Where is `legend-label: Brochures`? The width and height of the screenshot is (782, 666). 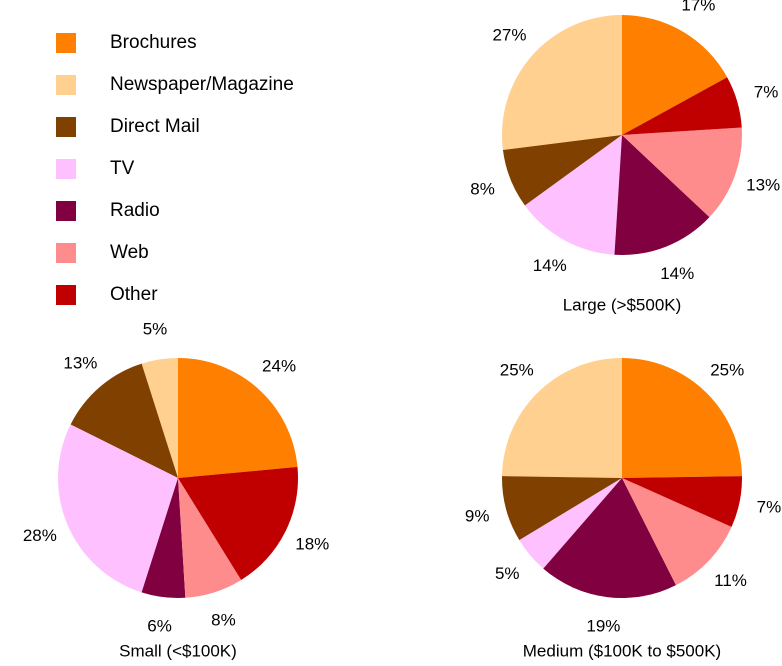
legend-label: Brochures is located at coordinates (153, 42).